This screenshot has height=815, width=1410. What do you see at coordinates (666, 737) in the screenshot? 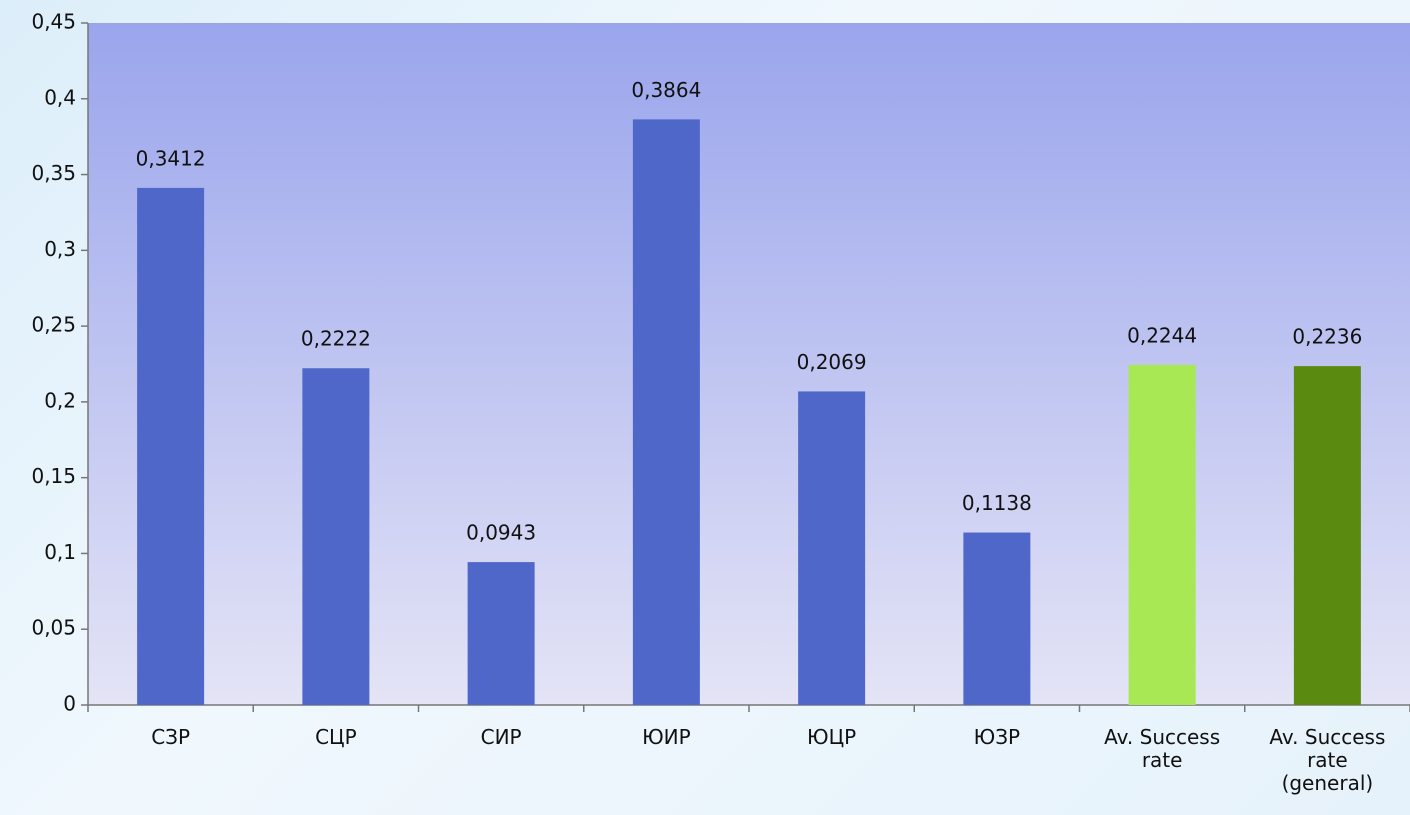
I see `x-tick-label: ЮИР` at bounding box center [666, 737].